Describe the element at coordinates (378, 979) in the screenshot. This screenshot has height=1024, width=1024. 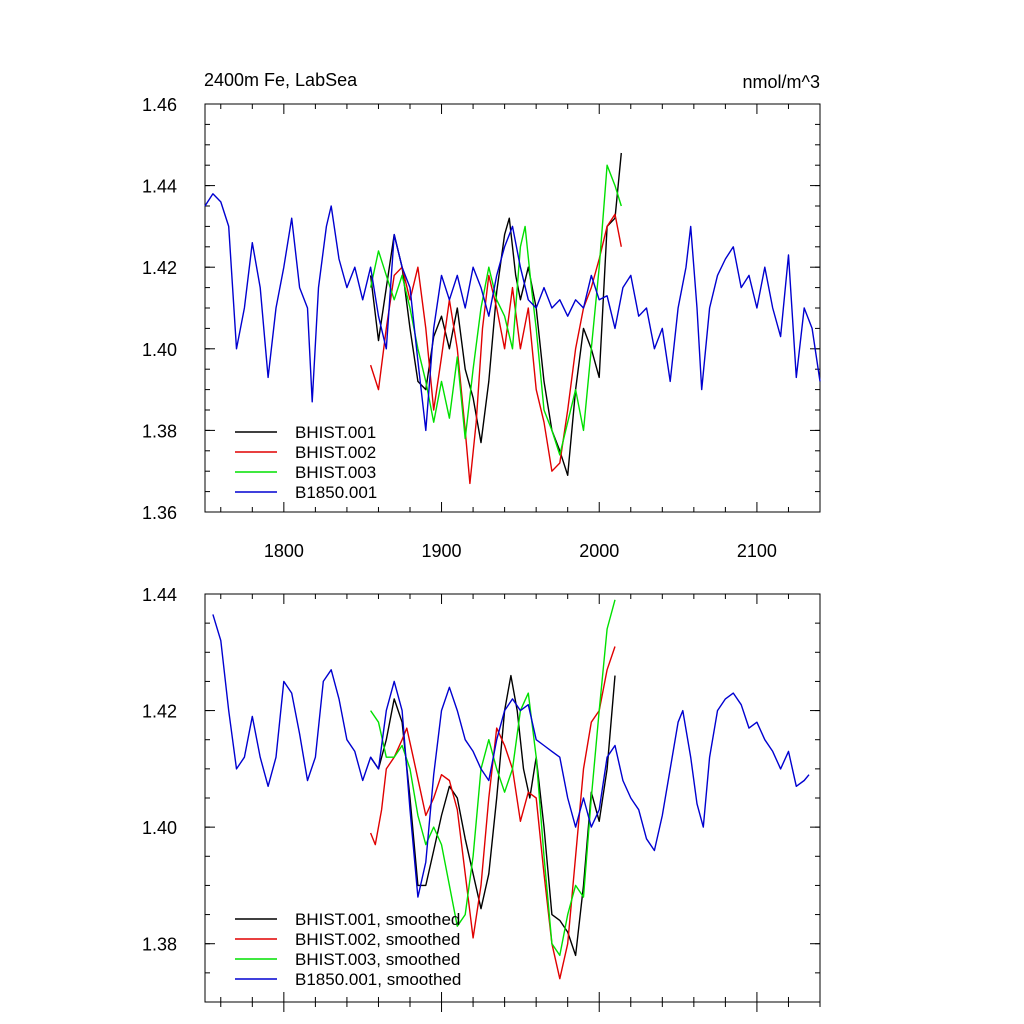
I see `bottom-legend-label: B1850.001, smoothed` at that location.